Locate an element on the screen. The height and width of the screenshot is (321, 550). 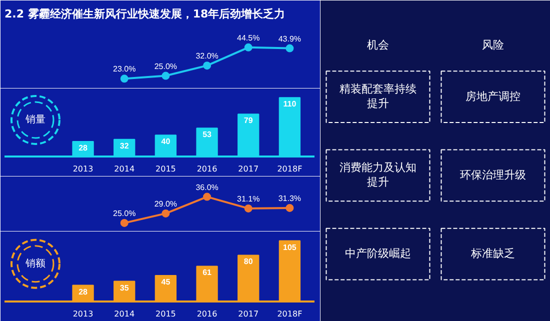
data-label: 32.0% is located at coordinates (207, 56).